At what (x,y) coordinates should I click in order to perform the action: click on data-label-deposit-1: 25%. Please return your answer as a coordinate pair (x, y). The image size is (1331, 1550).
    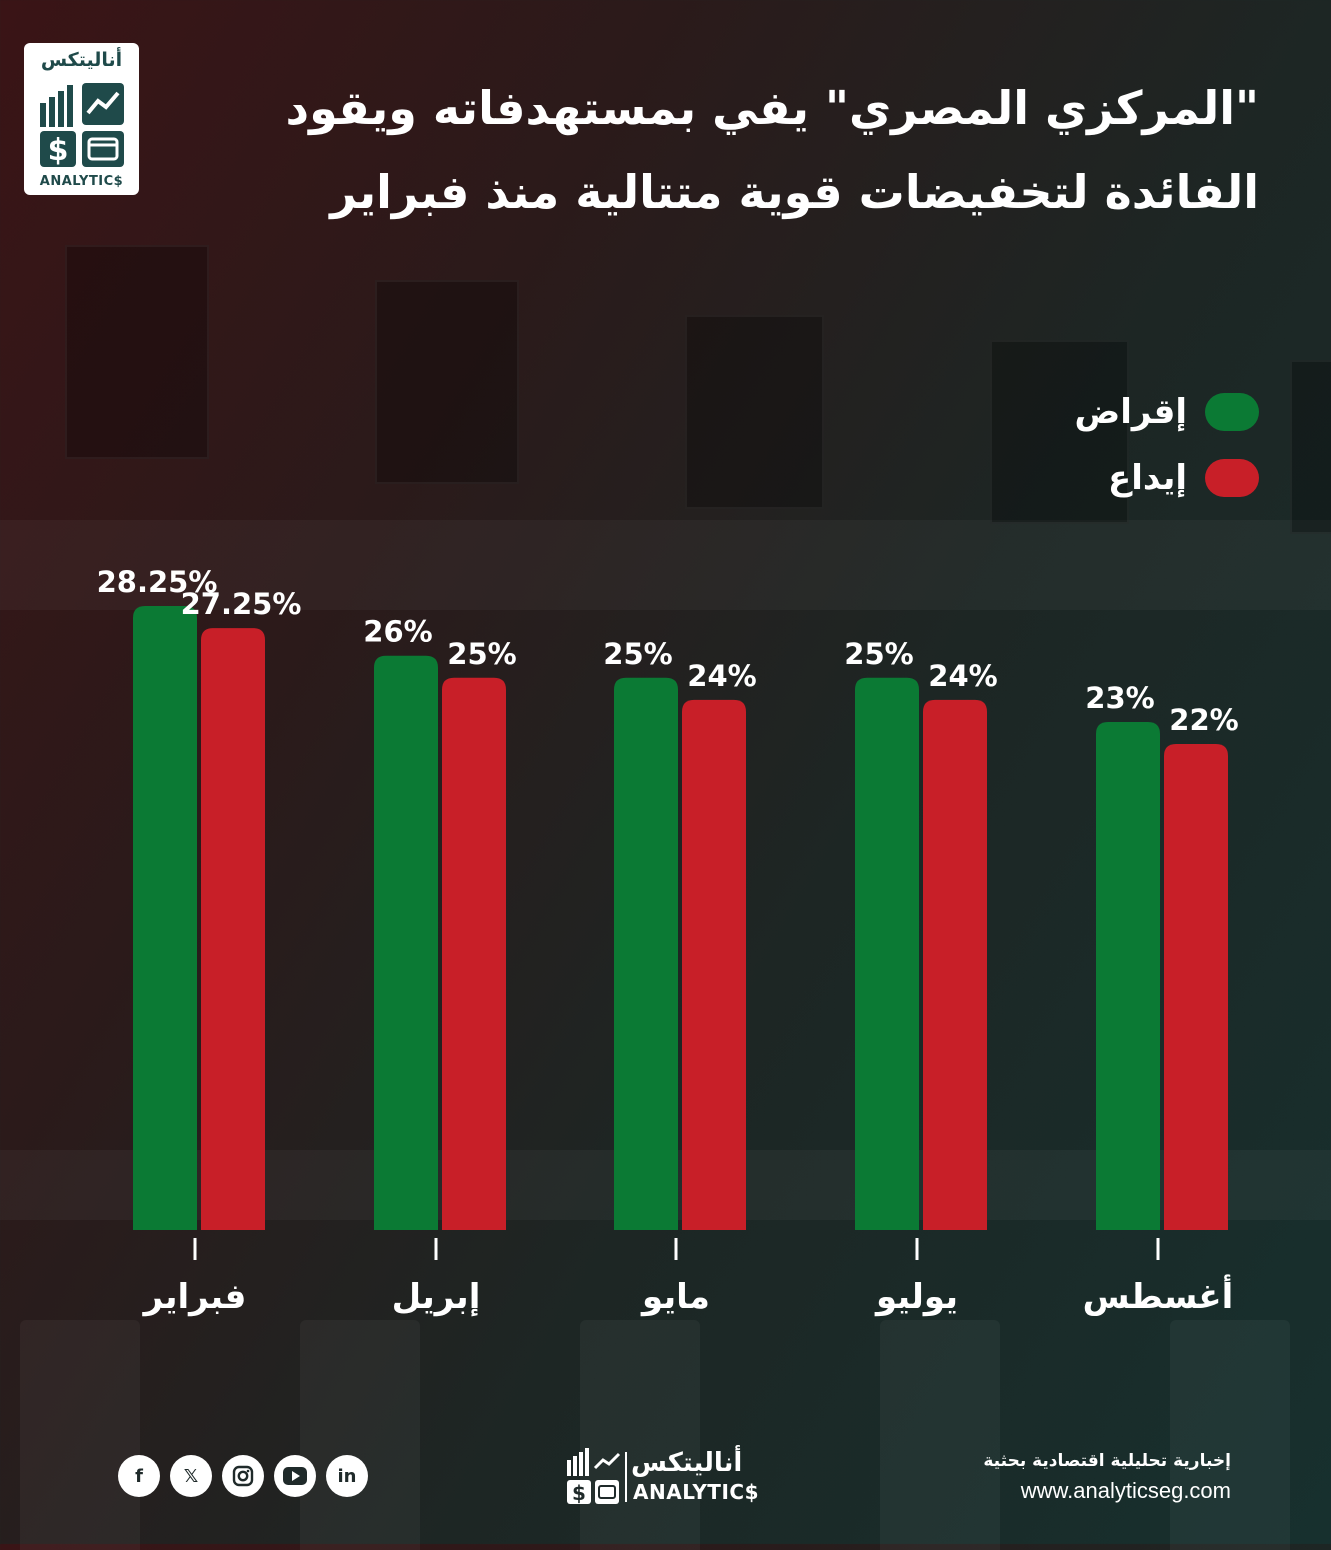
    Looking at the image, I should click on (481, 654).